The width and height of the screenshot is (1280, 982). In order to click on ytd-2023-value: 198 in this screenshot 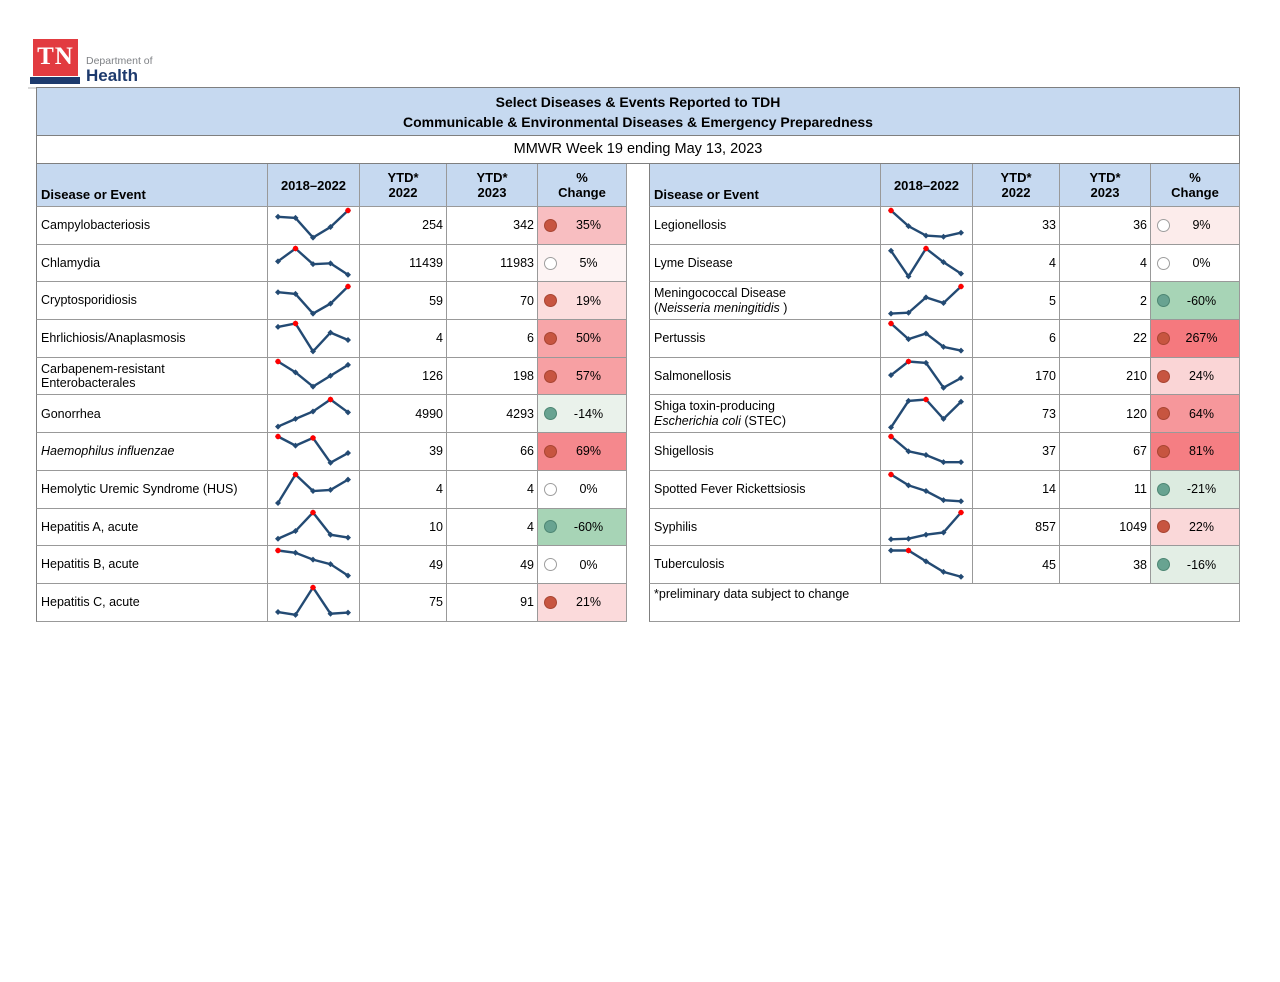, I will do `click(492, 376)`.